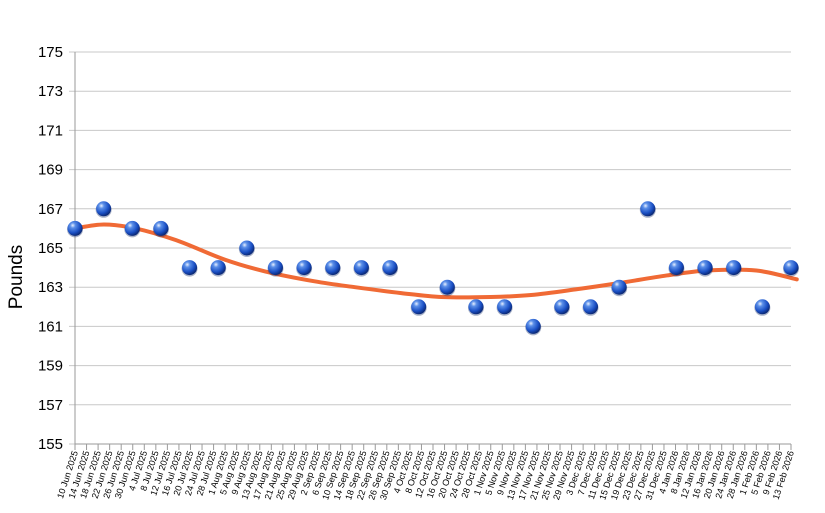 The width and height of the screenshot is (825, 513). I want to click on y-tick-label: 165, so click(50, 248).